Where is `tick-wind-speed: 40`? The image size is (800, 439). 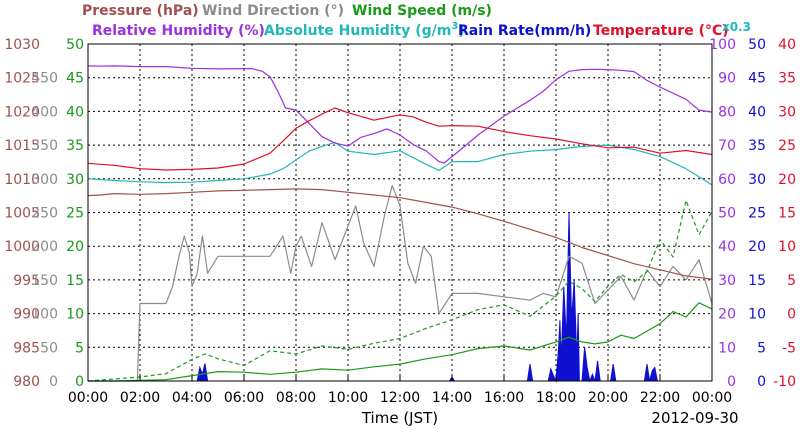 tick-wind-speed: 40 is located at coordinates (75, 112).